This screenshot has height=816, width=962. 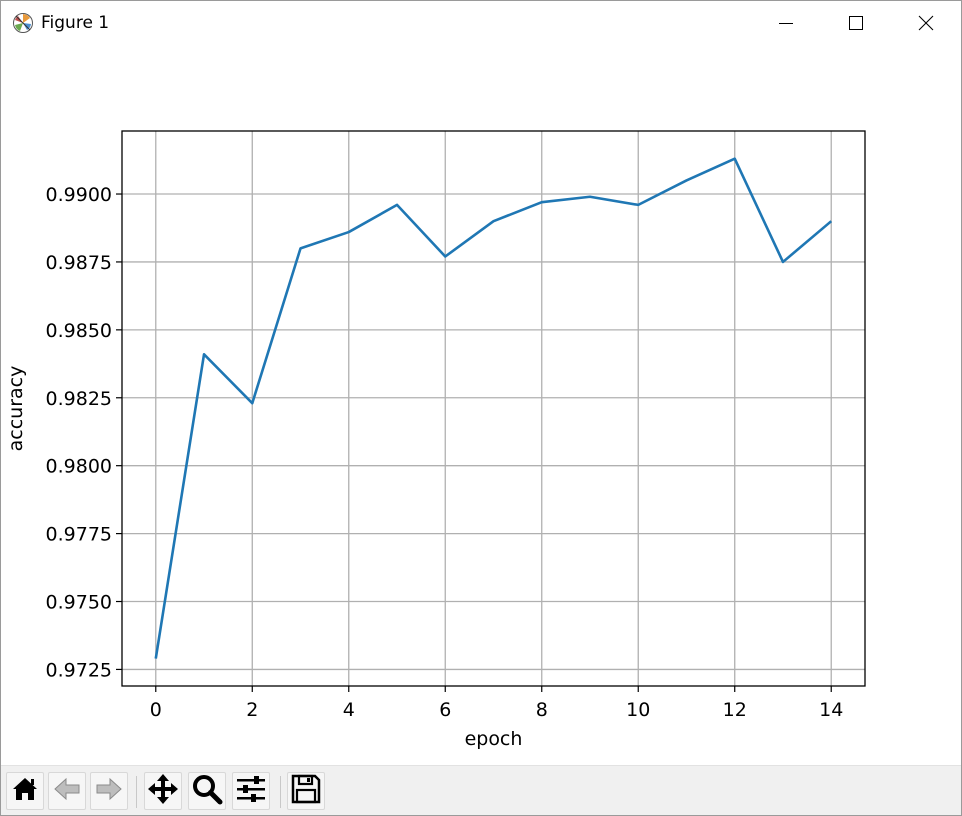 What do you see at coordinates (23, 23) in the screenshot?
I see `matplotlib-icon` at bounding box center [23, 23].